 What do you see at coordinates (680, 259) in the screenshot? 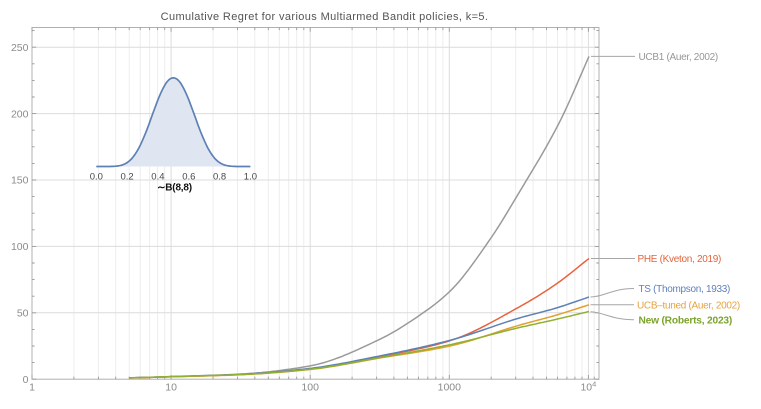
I see `svg-text: PHE (Kveton, 2019)` at bounding box center [680, 259].